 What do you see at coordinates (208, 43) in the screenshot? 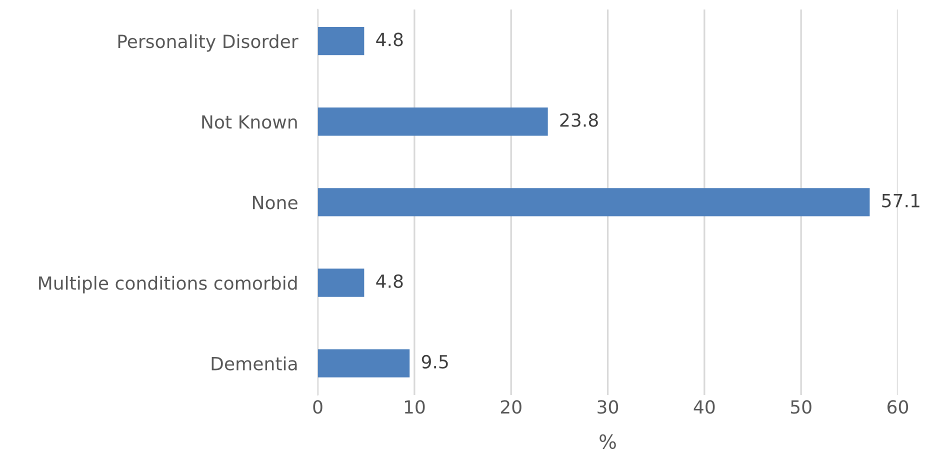
I see `y-tick-label: Personality Disorder` at bounding box center [208, 43].